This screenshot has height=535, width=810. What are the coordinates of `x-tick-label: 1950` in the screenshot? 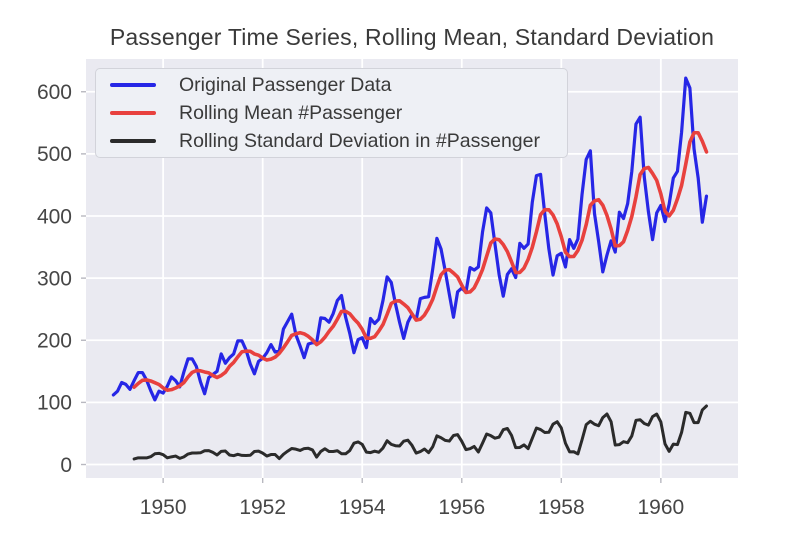 It's located at (163, 507).